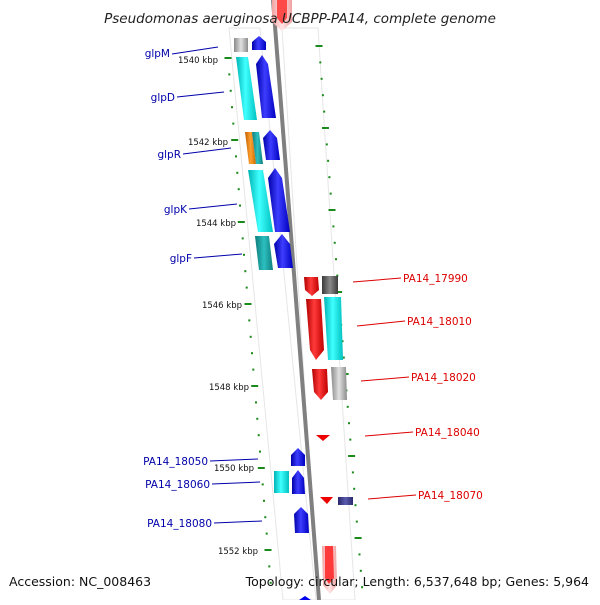  What do you see at coordinates (266, 86) in the screenshot?
I see `gene-arrow-glpD` at bounding box center [266, 86].